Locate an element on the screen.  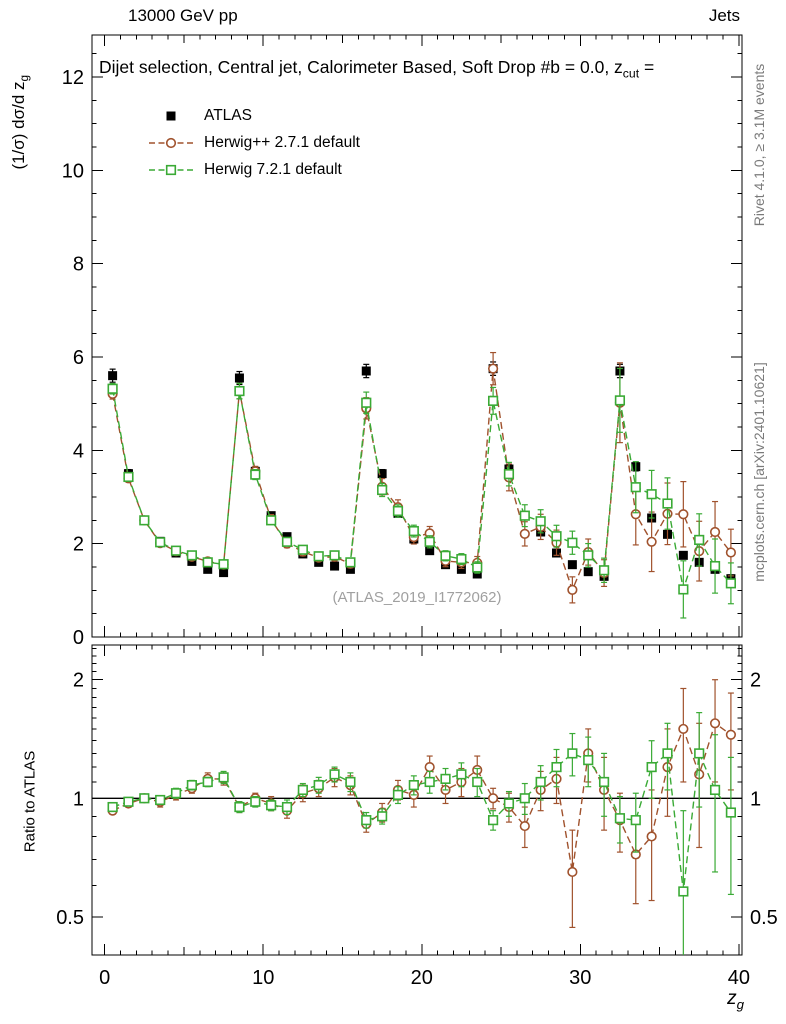
y-axis-label: (1/σ) dσ/d zg is located at coordinates (20, 122).